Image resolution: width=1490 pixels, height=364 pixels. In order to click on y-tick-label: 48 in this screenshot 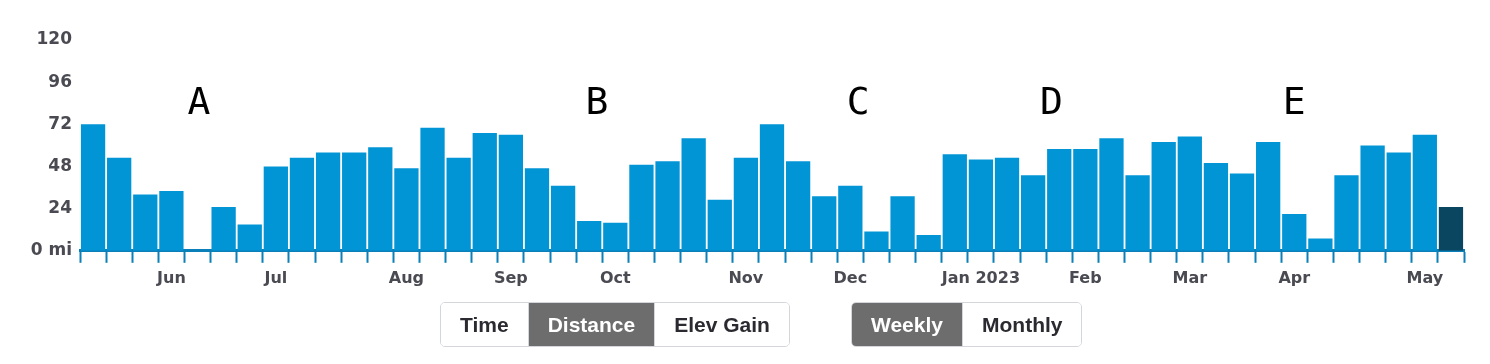, I will do `click(60, 164)`.